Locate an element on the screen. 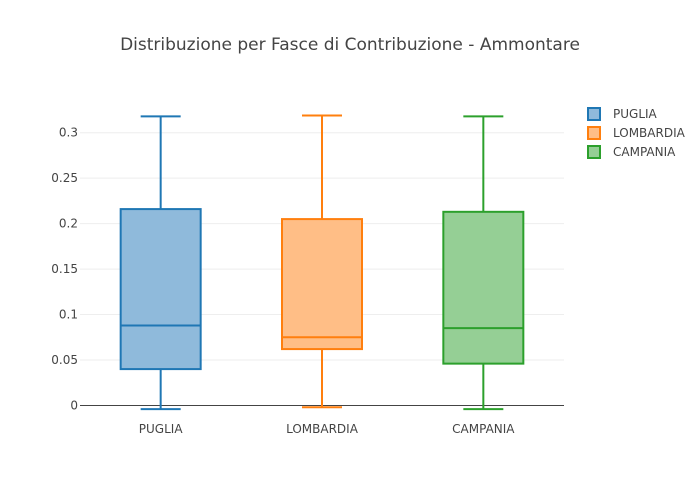 This screenshot has width=700, height=500. box-campania is located at coordinates (483, 263).